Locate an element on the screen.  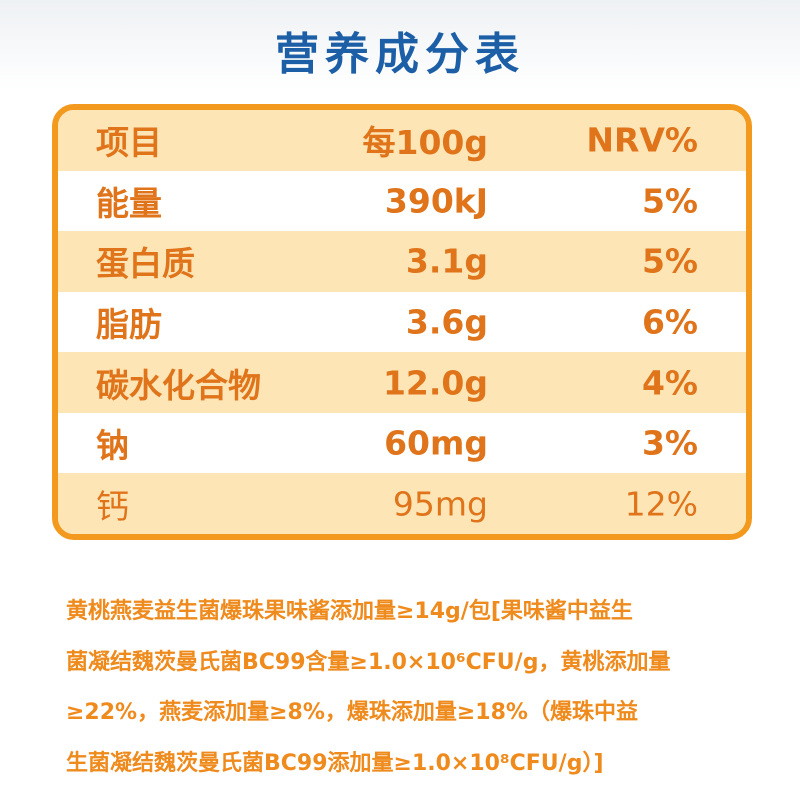
table-cell: 12.0g is located at coordinates (435, 383).